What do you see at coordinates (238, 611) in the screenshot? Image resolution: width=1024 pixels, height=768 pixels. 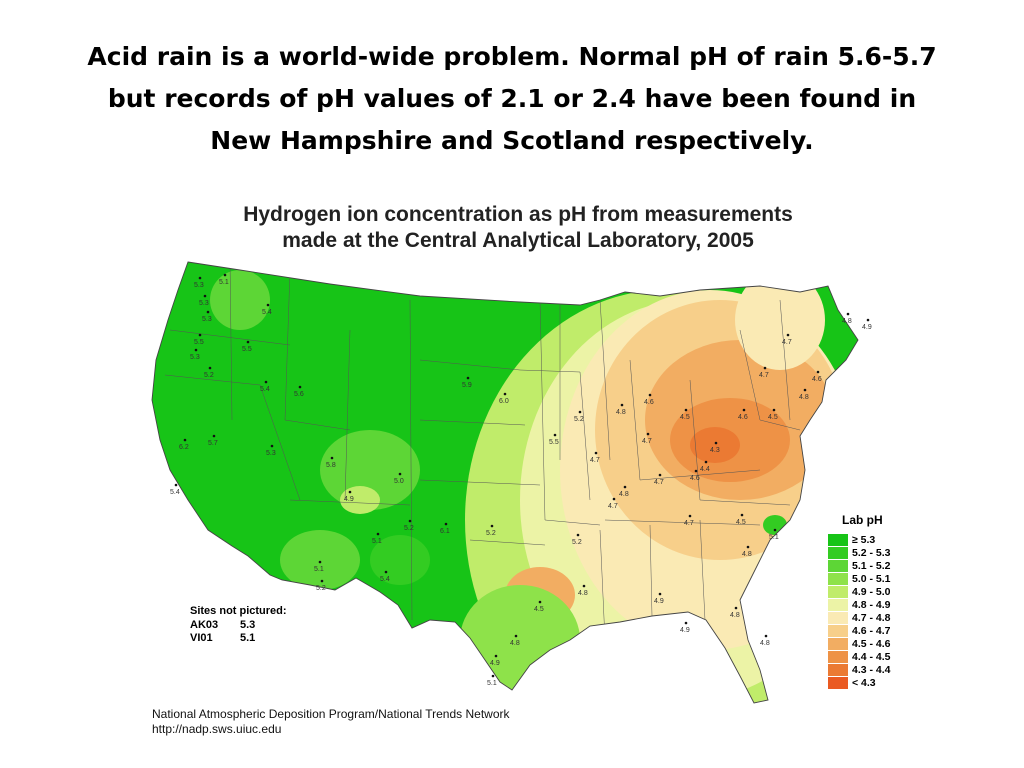 I see `sites-not-pictured-title: Sites not pictured:` at bounding box center [238, 611].